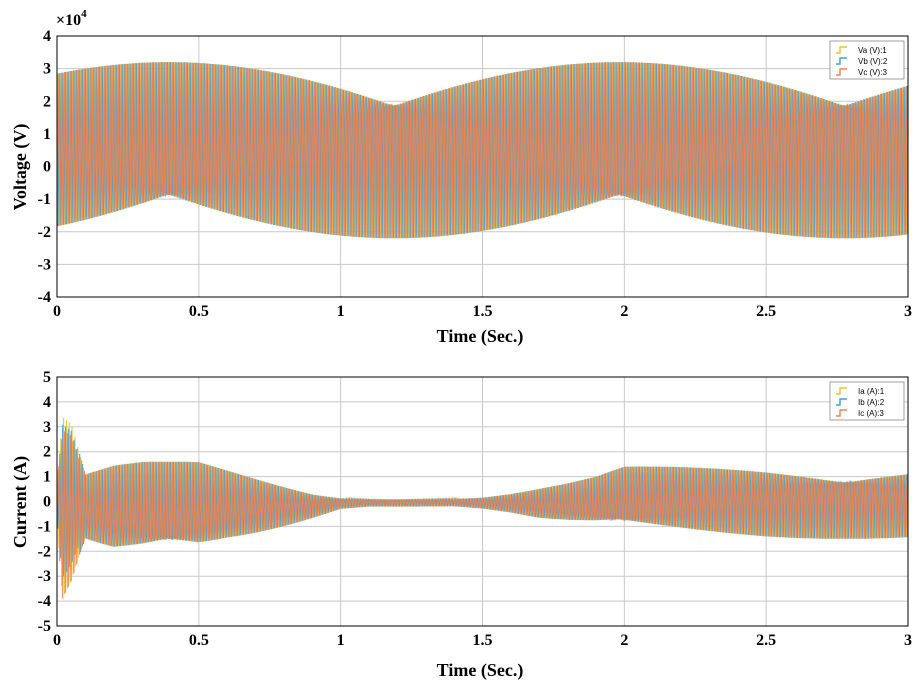 Image resolution: width=912 pixels, height=685 pixels. Describe the element at coordinates (20, 502) in the screenshot. I see `current-ylabel: Current (A)` at that location.